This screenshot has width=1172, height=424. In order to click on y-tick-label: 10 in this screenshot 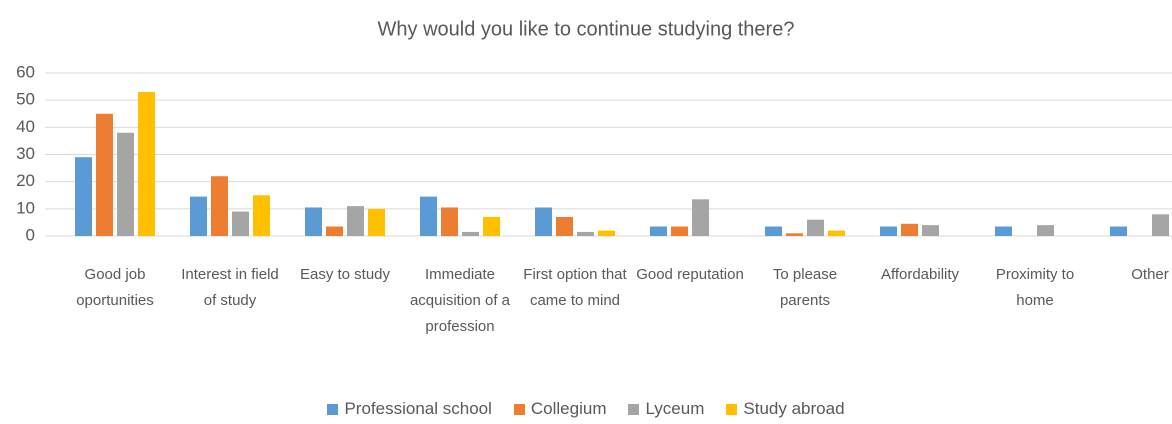, I will do `click(25, 207)`.